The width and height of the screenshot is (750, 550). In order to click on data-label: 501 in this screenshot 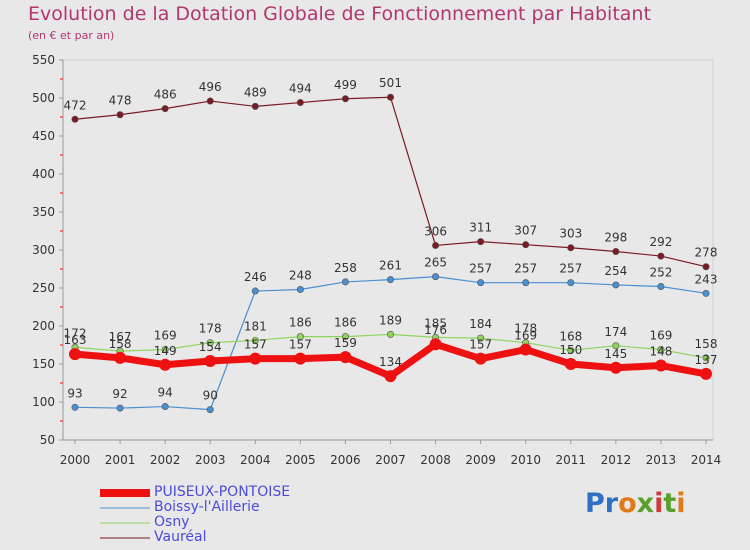, I will do `click(390, 83)`.